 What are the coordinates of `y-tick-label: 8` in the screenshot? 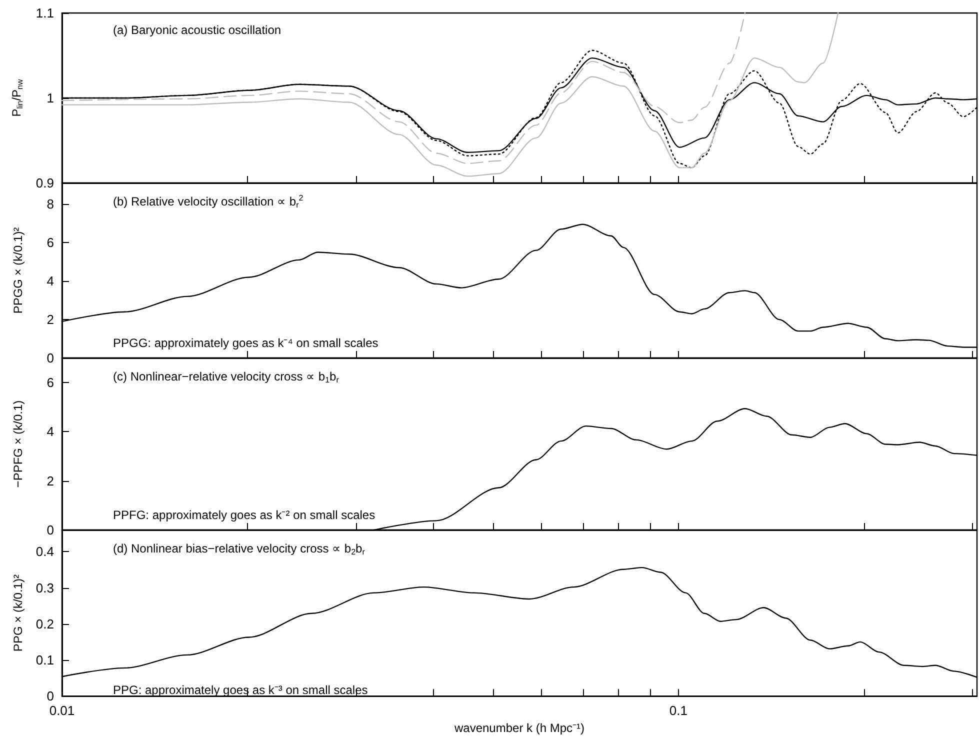 It's located at (50, 204).